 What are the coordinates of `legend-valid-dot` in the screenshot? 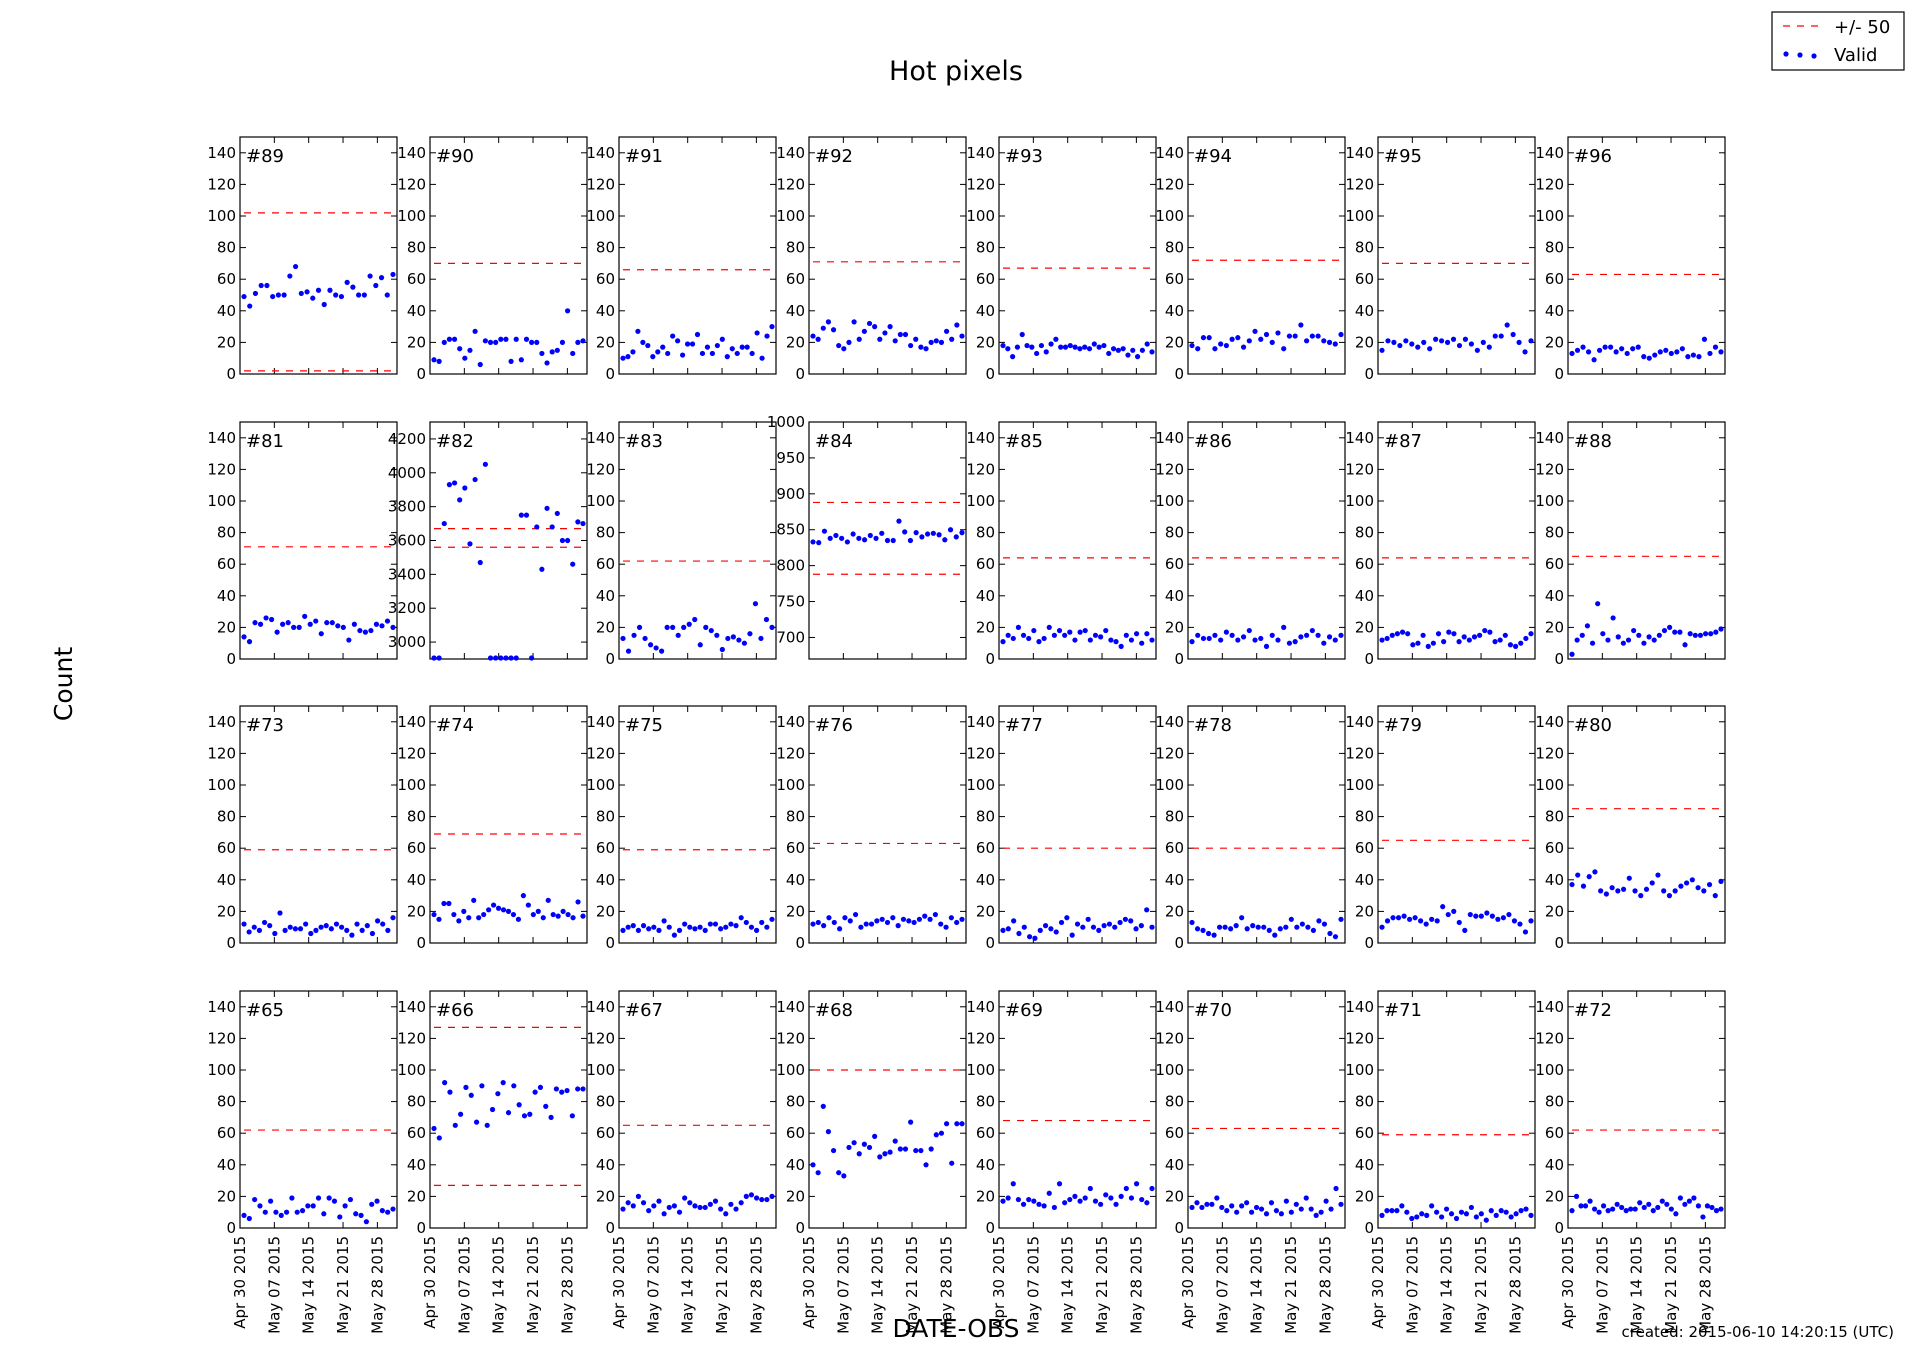 It's located at (1786, 54).